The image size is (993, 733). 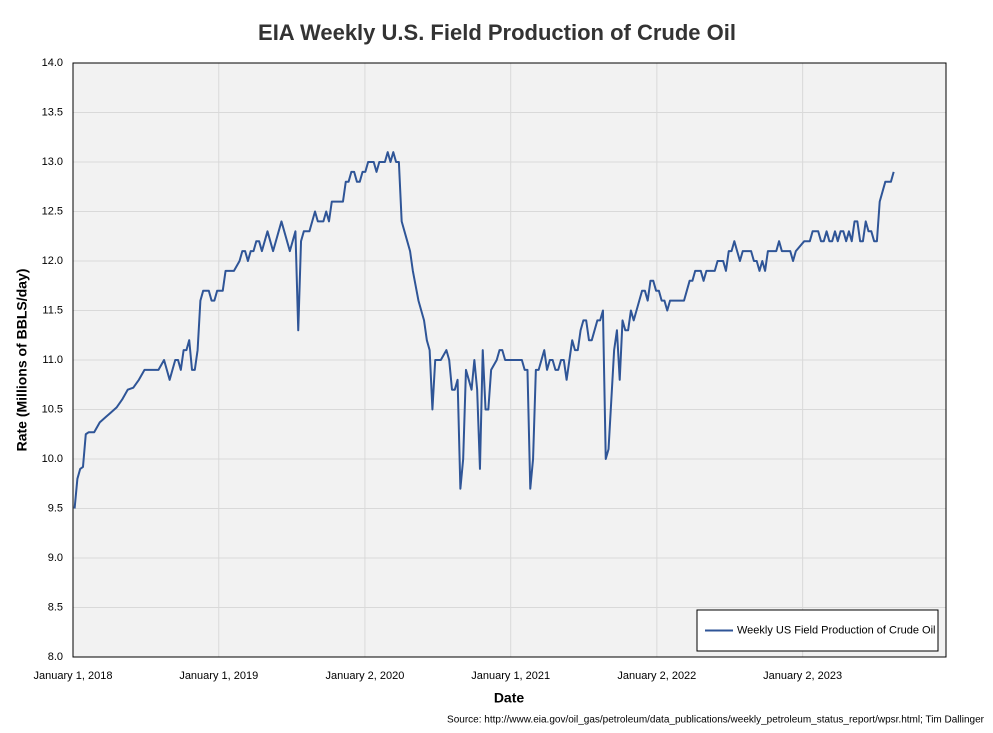 I want to click on legend-label: Weekly US Field Production of Crude Oil, so click(x=836, y=630).